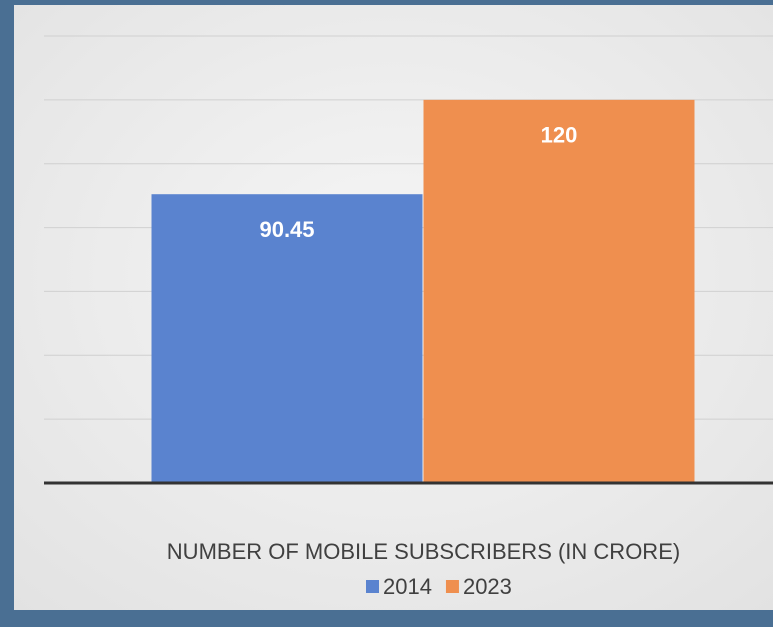  Describe the element at coordinates (559, 135) in the screenshot. I see `data-label: 120` at that location.